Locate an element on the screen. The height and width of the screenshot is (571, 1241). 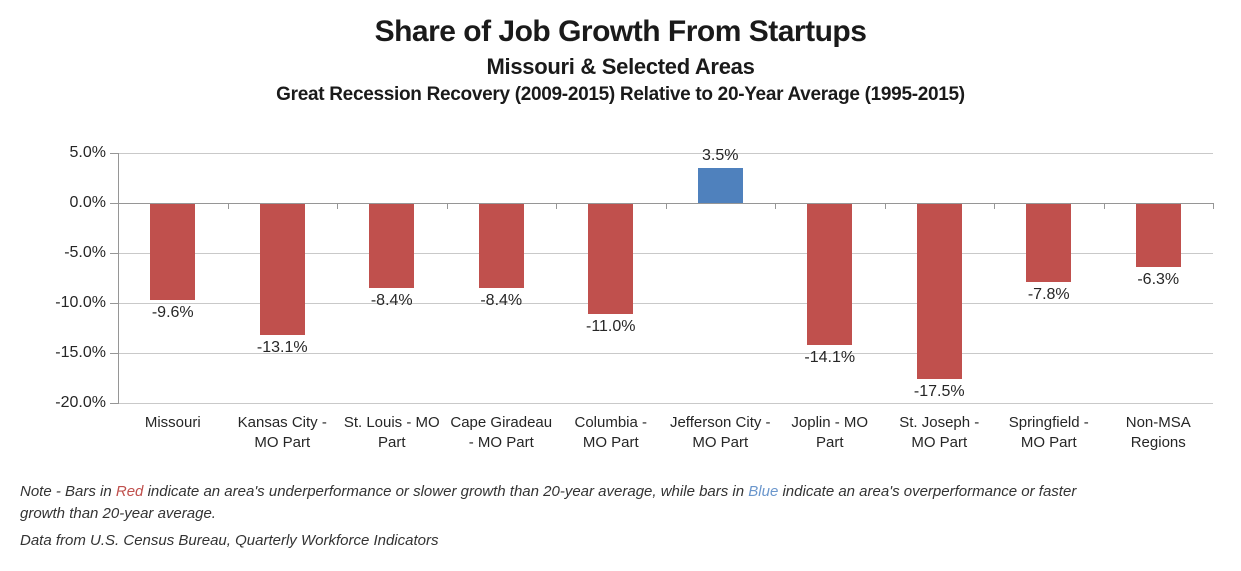
bar-kansas-city-mo-part is located at coordinates (282, 269).